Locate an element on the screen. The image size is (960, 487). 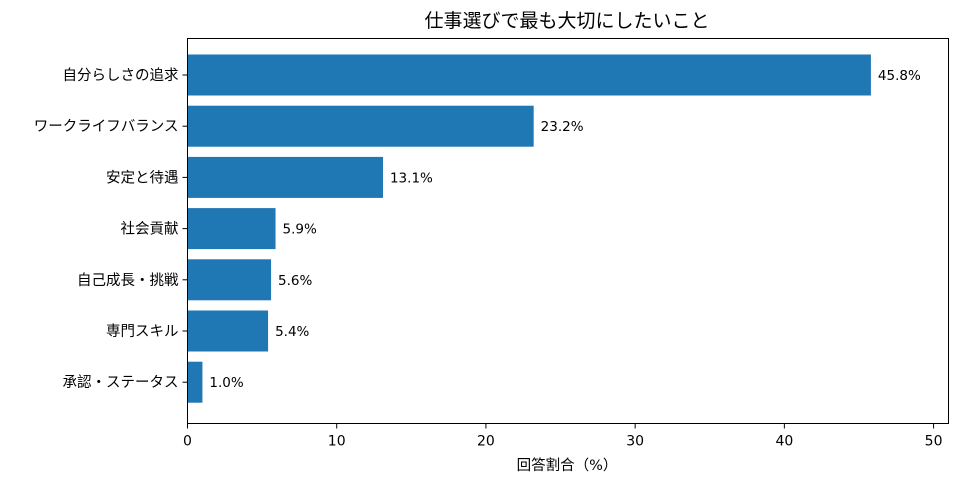
data-label: 1.0% is located at coordinates (226, 383).